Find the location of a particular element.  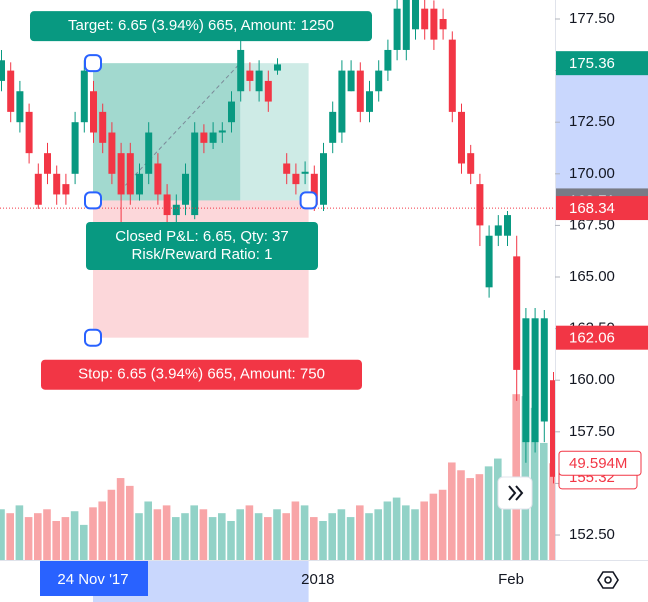

price-range-highlight is located at coordinates (602, 132).